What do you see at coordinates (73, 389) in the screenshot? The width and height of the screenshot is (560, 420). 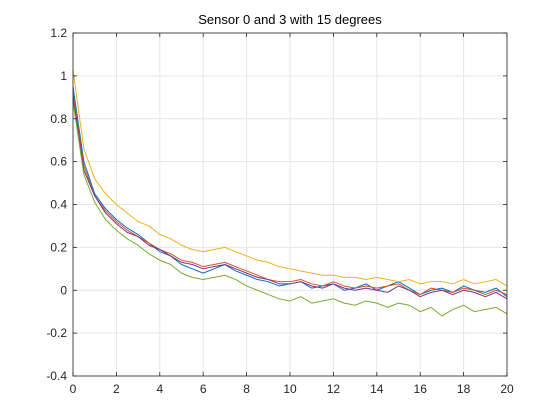 I see `x-tick-label: 0` at bounding box center [73, 389].